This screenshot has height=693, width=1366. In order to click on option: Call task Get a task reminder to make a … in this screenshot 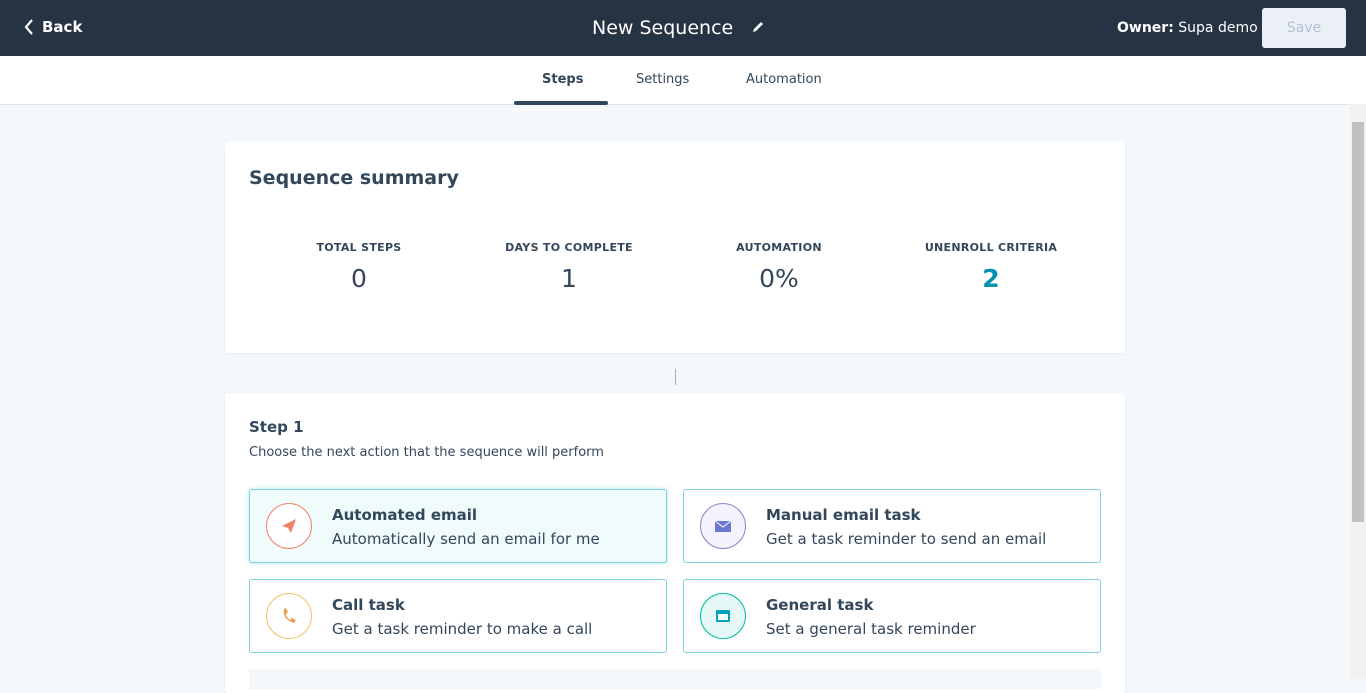, I will do `click(458, 616)`.